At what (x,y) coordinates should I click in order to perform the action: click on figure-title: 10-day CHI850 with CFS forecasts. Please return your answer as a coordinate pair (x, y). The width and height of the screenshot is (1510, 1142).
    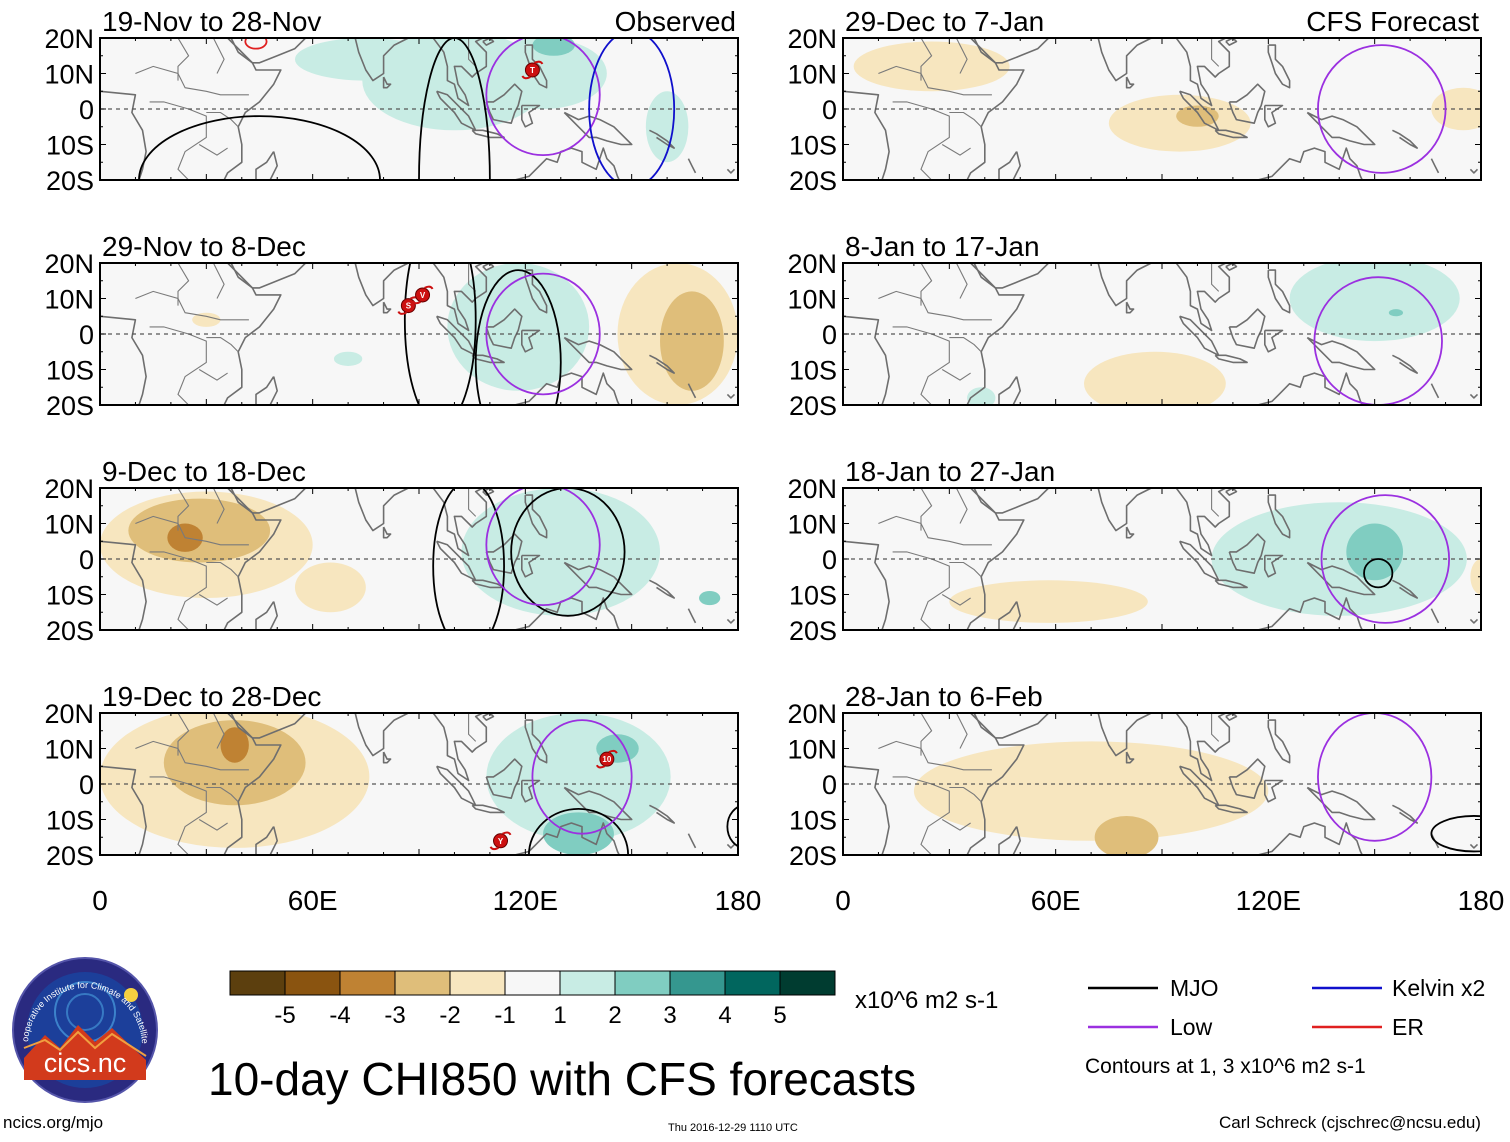
    Looking at the image, I should click on (562, 1079).